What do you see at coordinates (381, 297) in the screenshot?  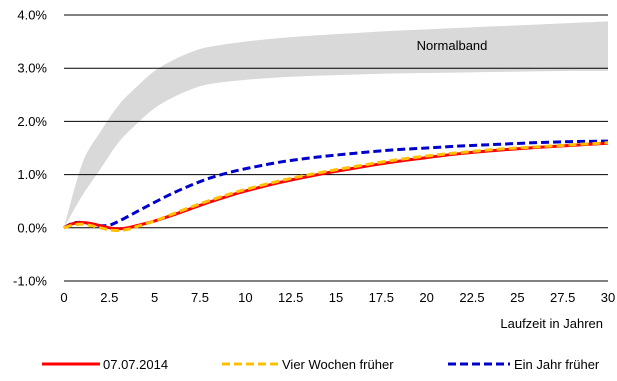 I see `x-tick-label: 17.5` at bounding box center [381, 297].